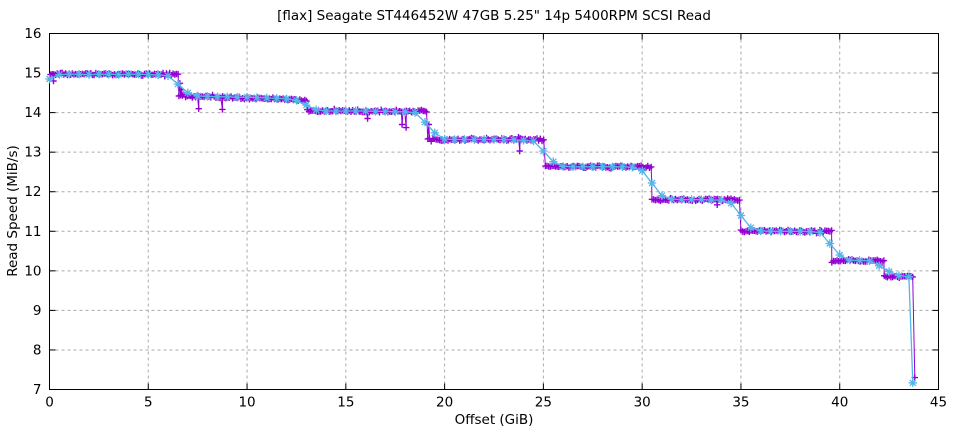  Describe the element at coordinates (938, 403) in the screenshot. I see `x-tick-label: 45` at that location.